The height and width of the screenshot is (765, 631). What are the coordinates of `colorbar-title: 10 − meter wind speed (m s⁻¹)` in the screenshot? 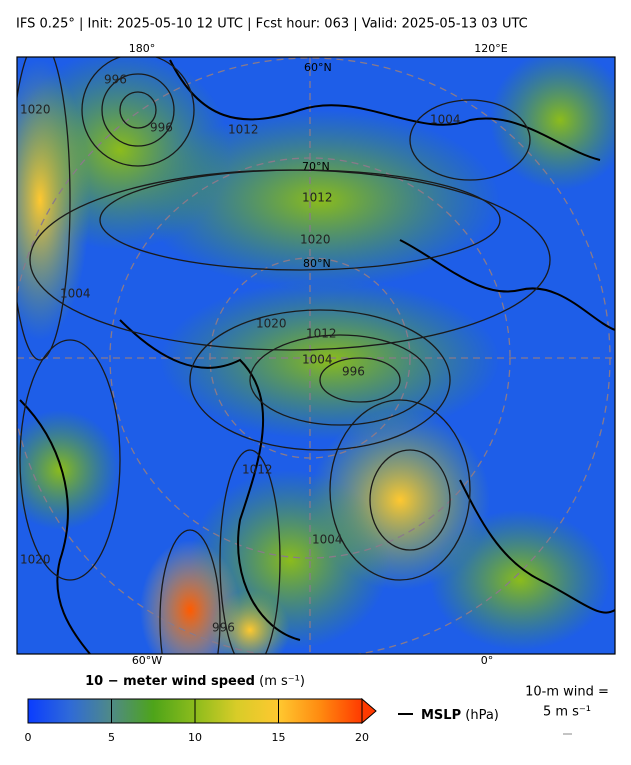 It's located at (195, 681).